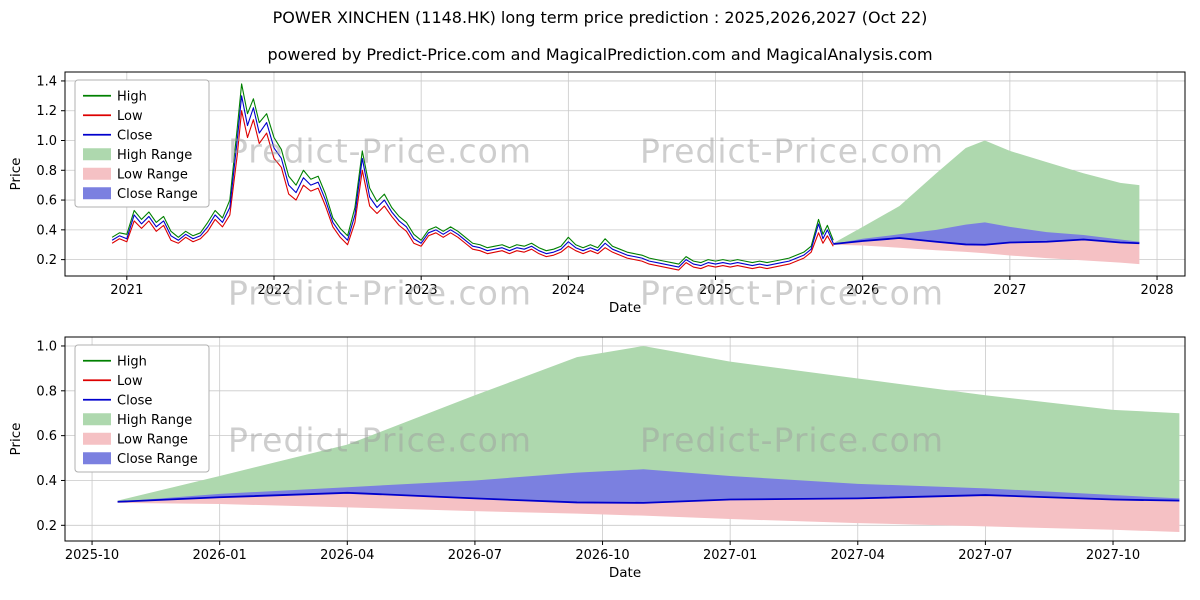 The height and width of the screenshot is (600, 1200). I want to click on x-tick-label: 2025, so click(715, 290).